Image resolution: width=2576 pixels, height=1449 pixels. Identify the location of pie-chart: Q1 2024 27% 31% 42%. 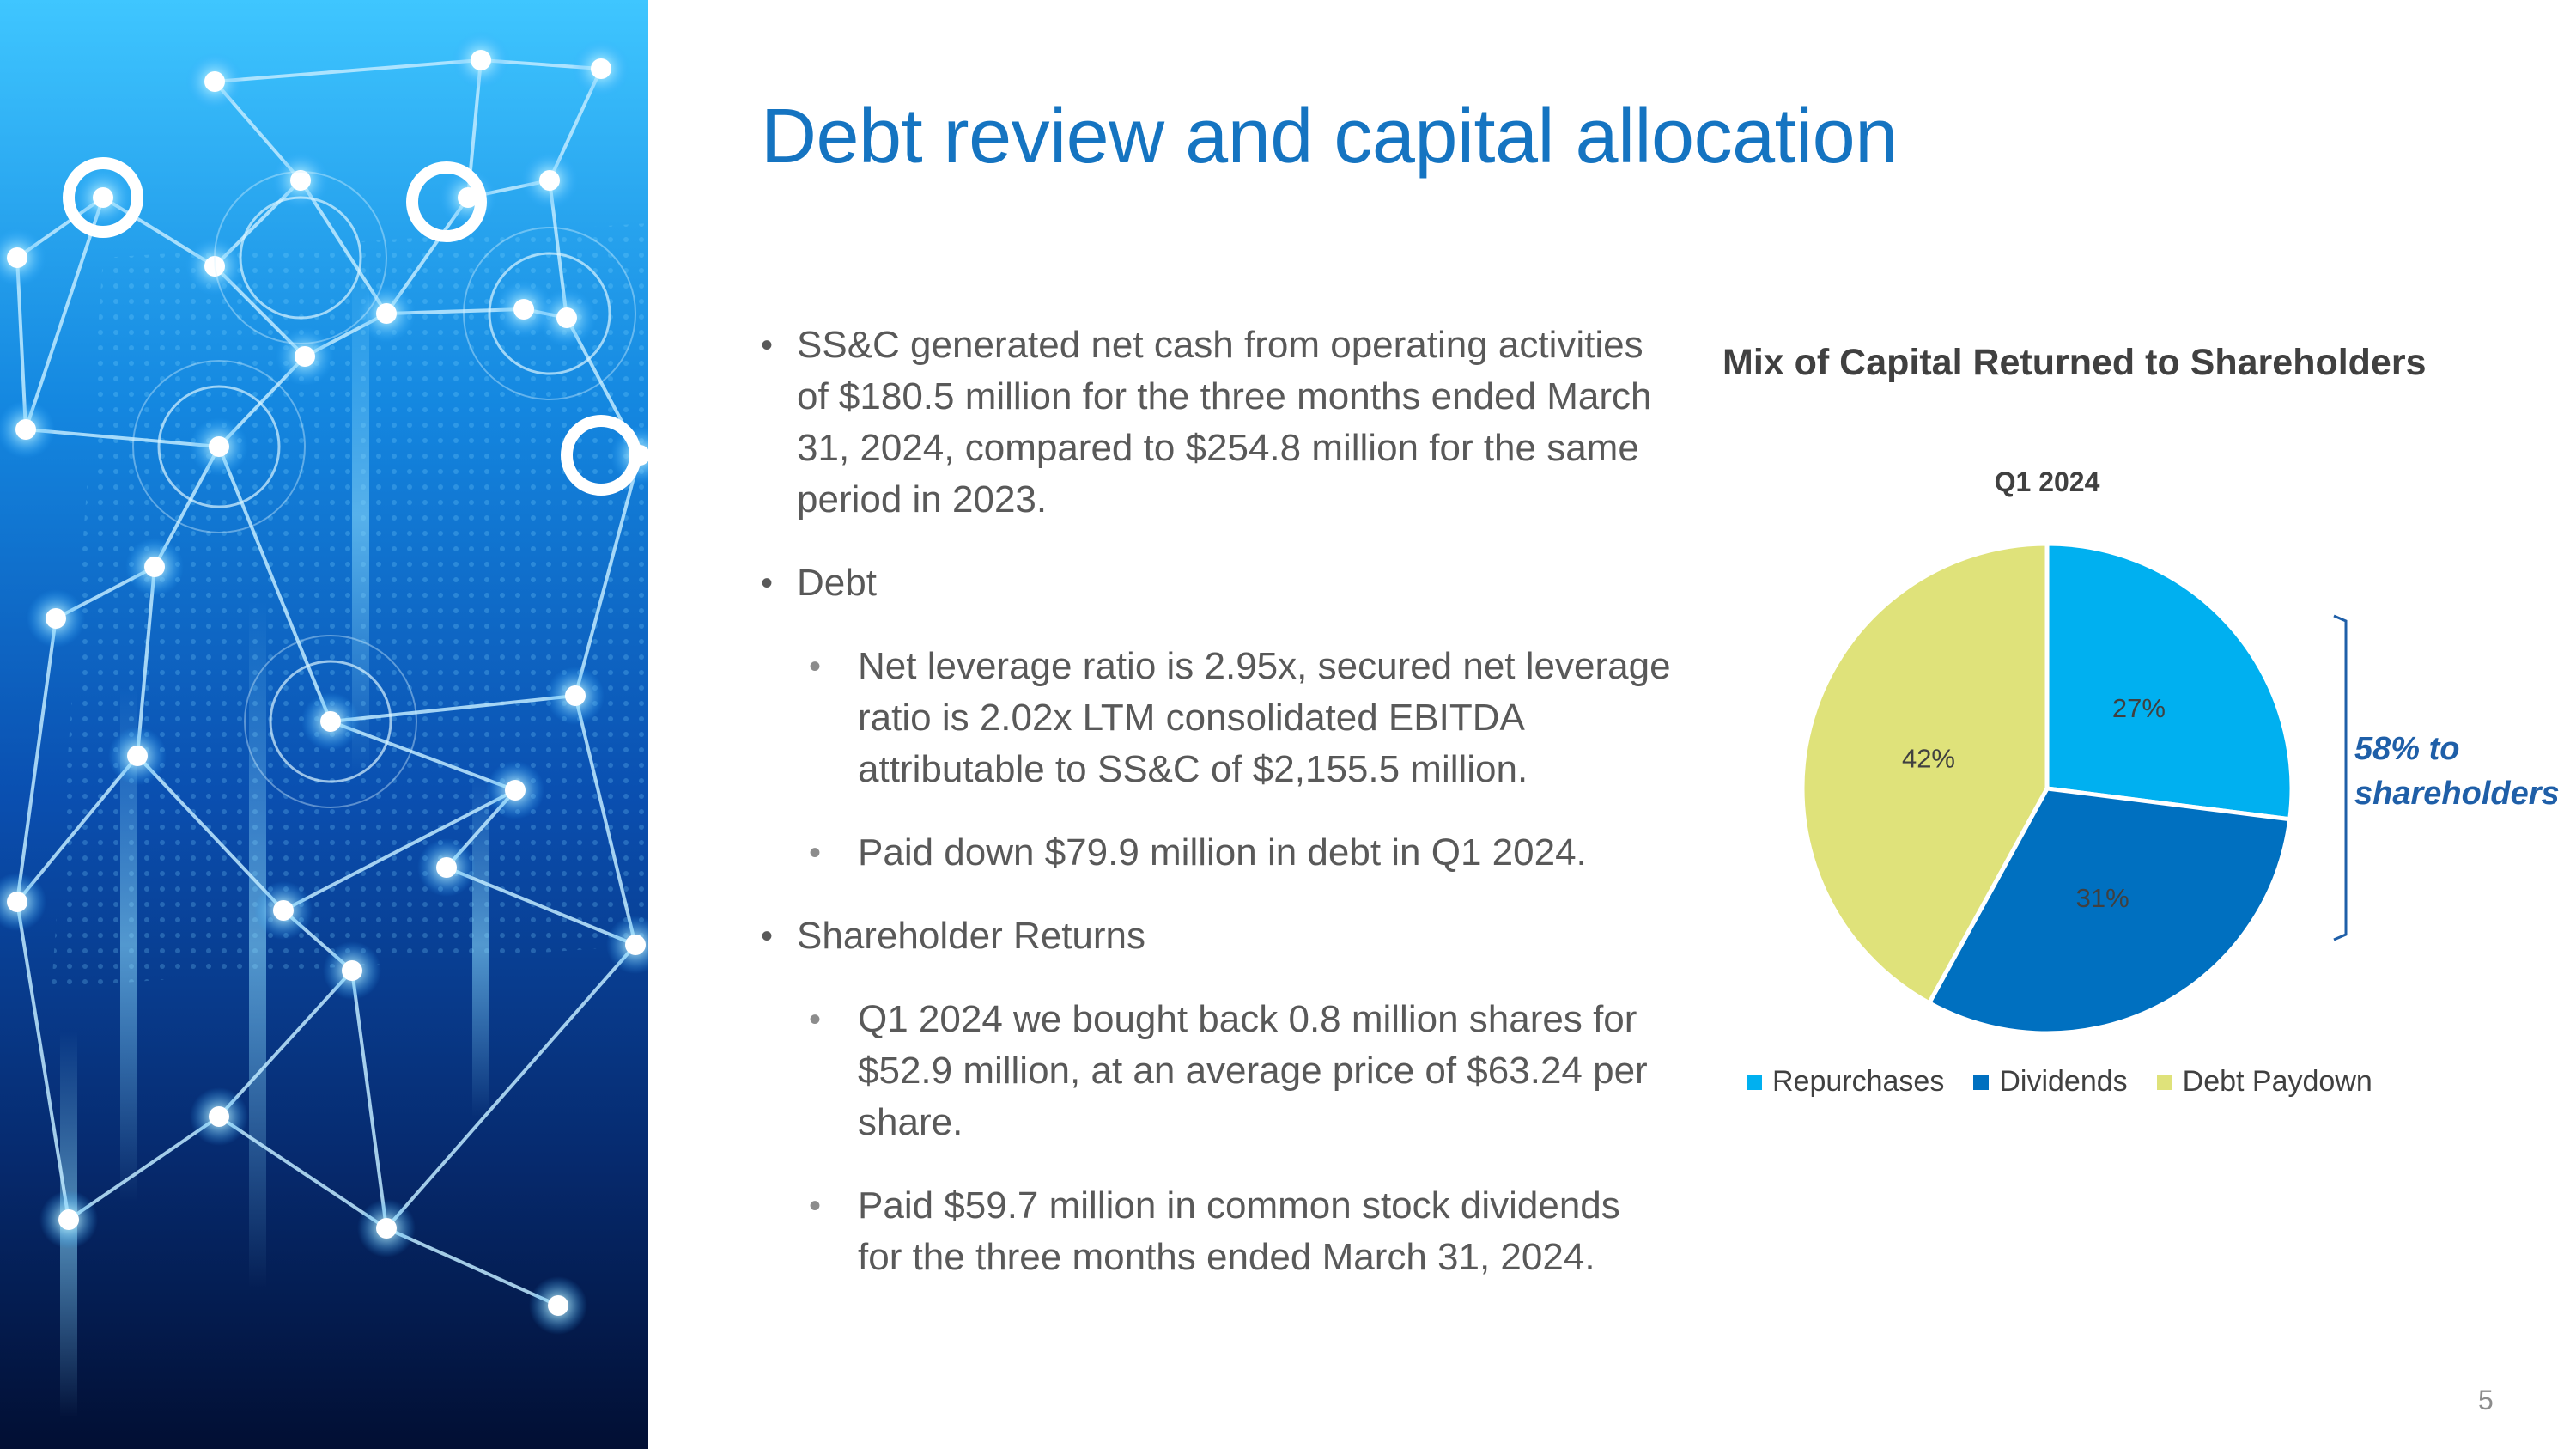
(2074, 751).